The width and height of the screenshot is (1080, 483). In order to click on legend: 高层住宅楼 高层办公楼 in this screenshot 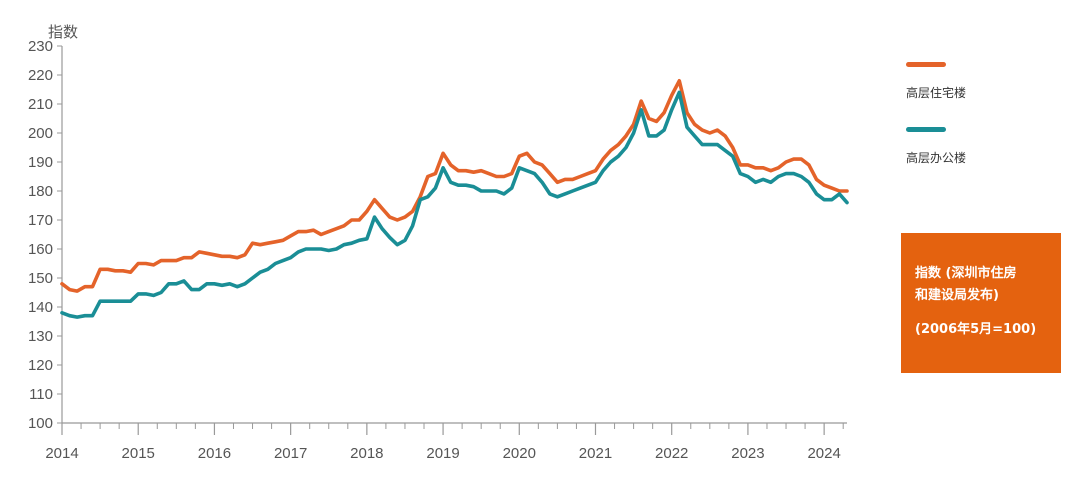, I will do `click(981, 127)`.